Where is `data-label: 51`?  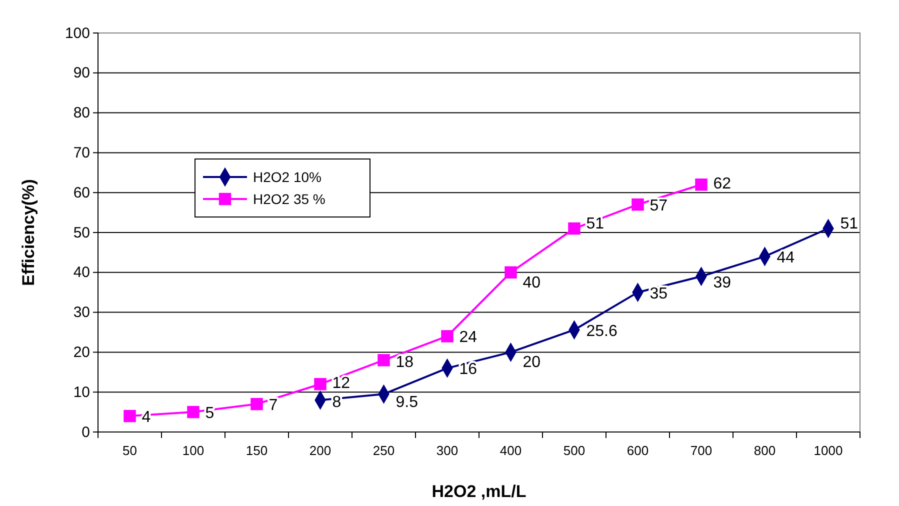 data-label: 51 is located at coordinates (849, 224).